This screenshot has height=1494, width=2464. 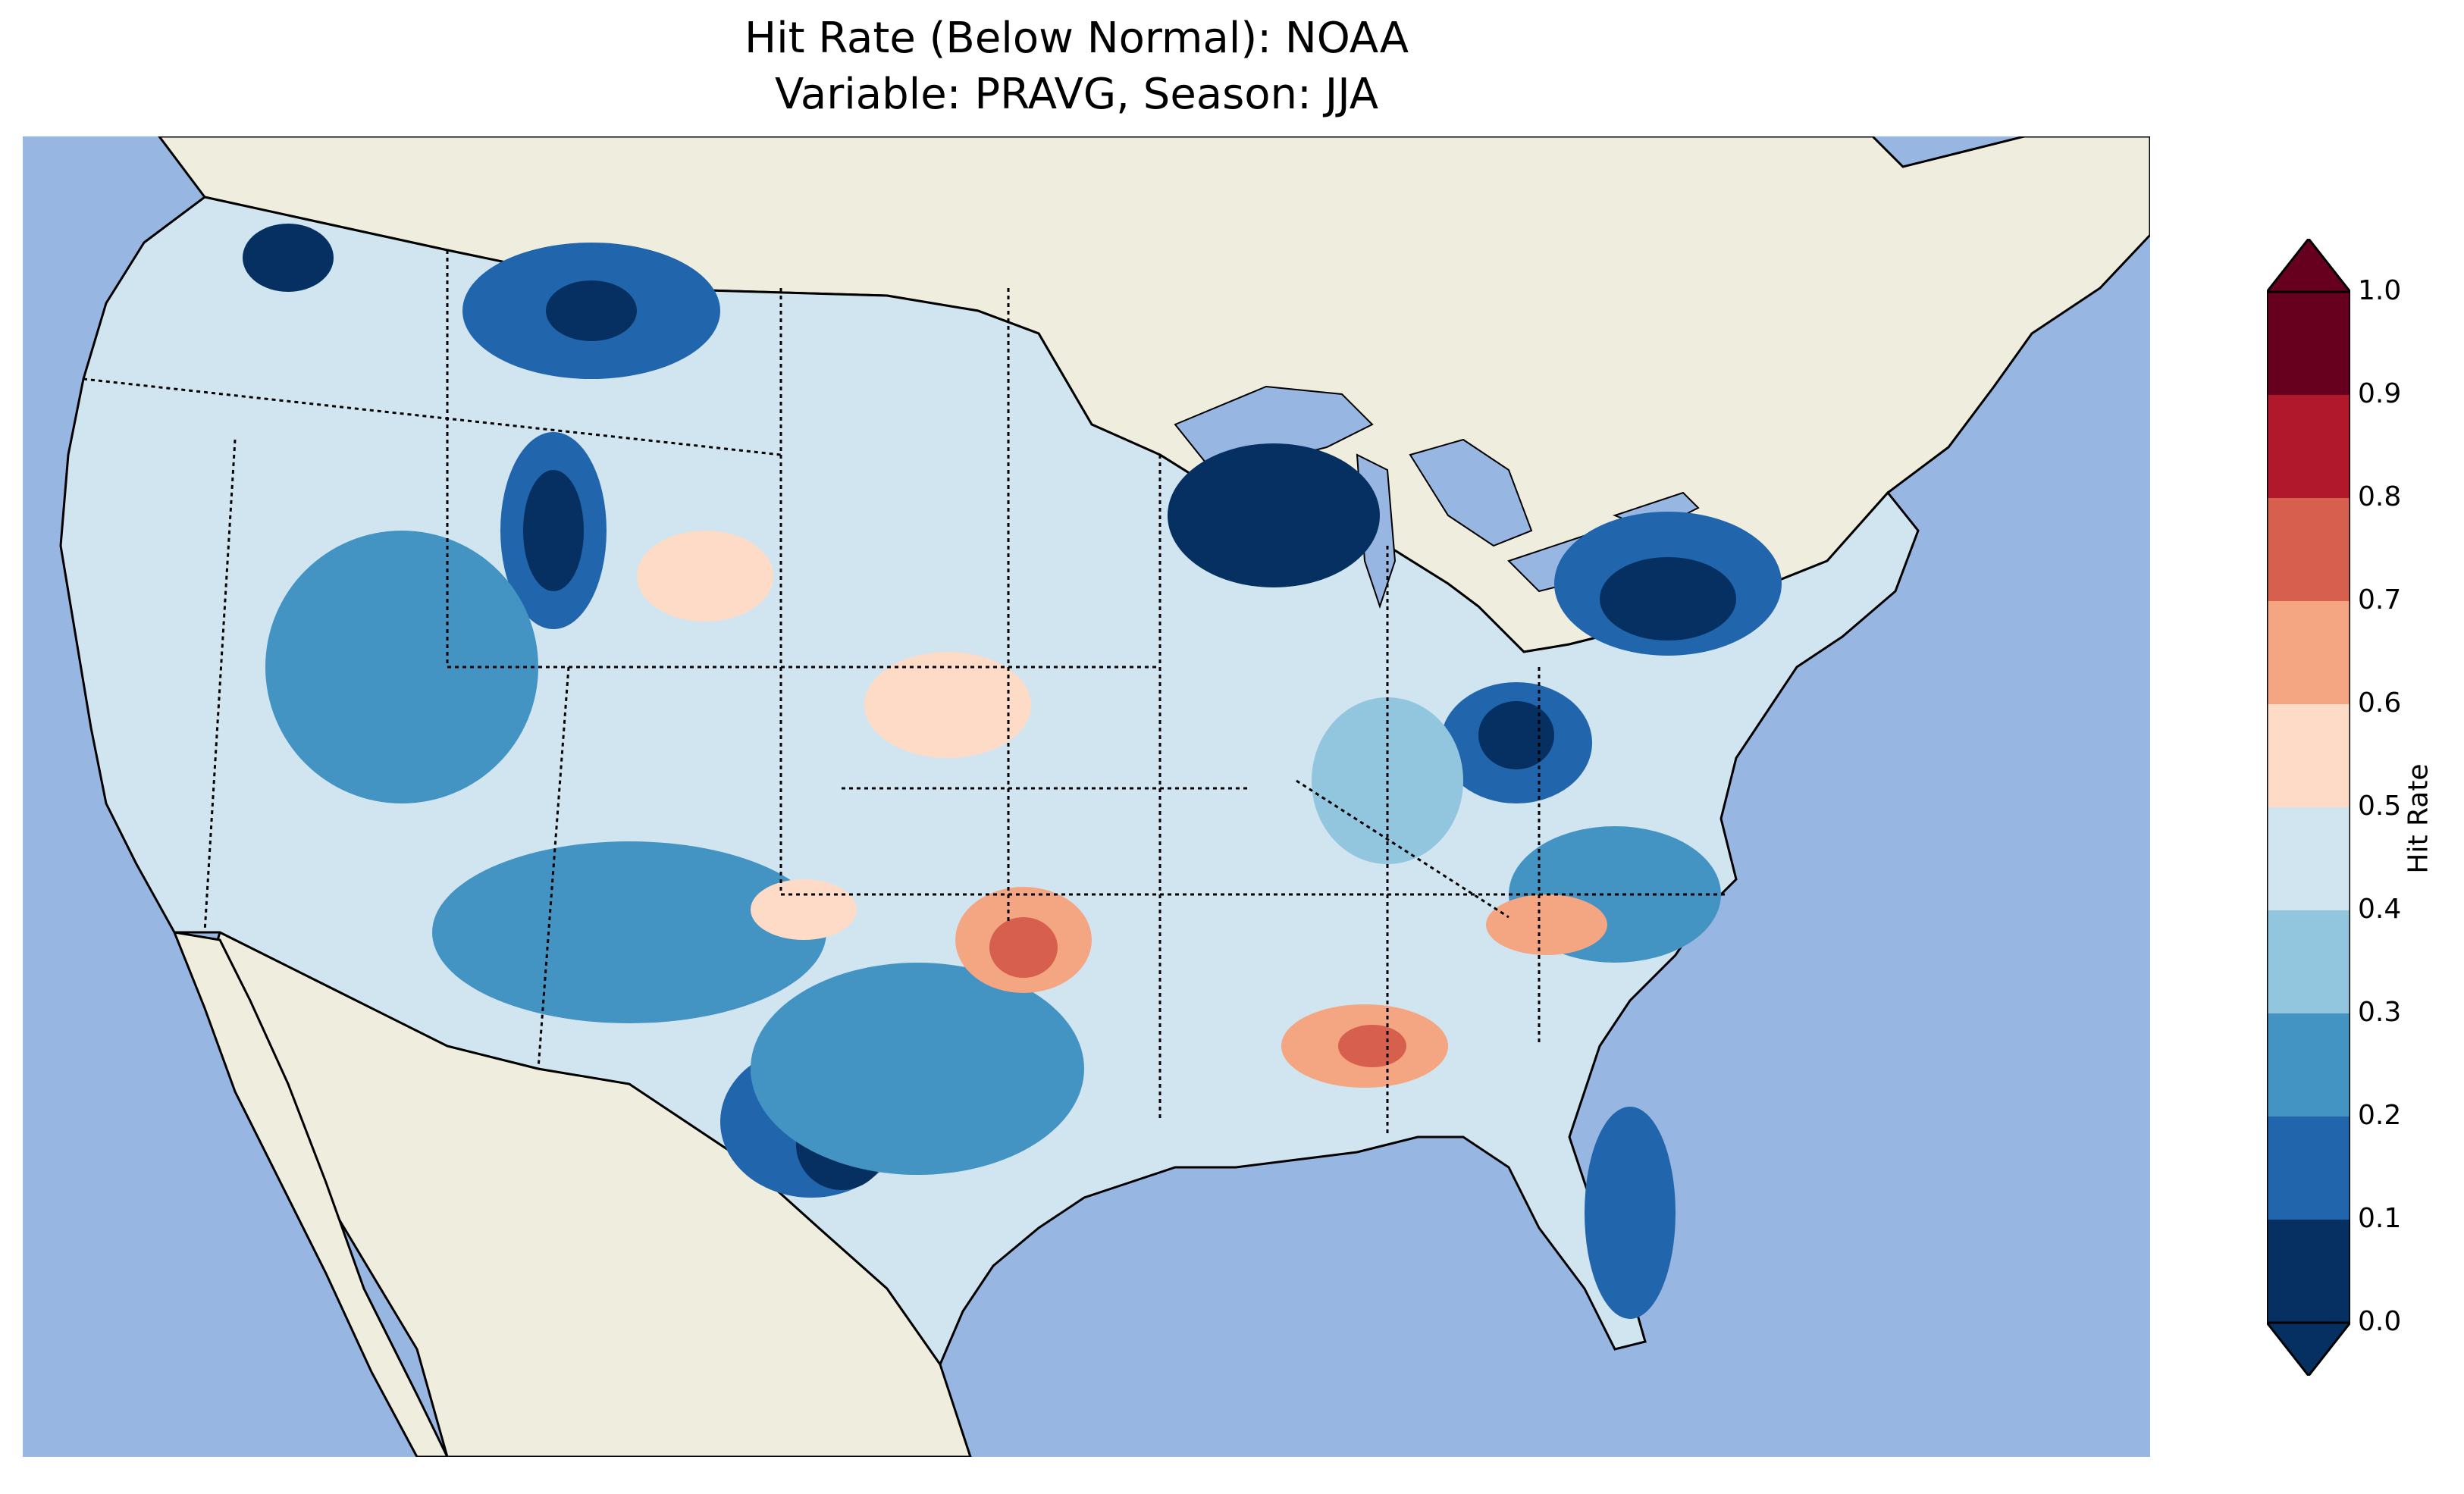 What do you see at coordinates (2380, 290) in the screenshot?
I see `colorbar-tick-label: 1.0` at bounding box center [2380, 290].